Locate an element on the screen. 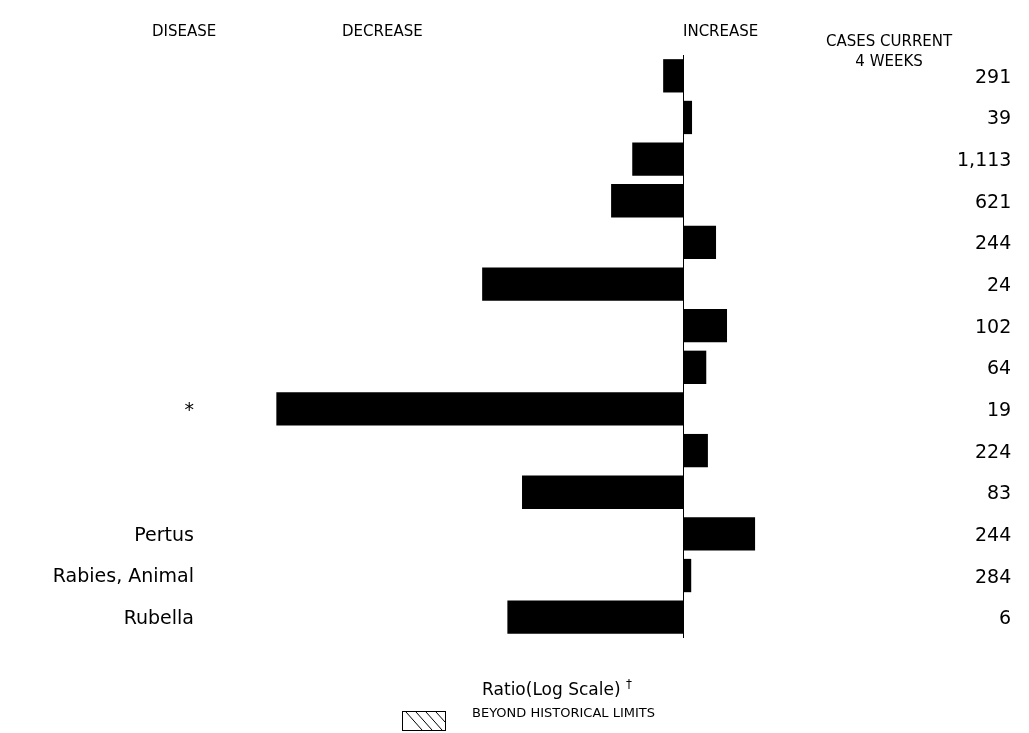  text: BEYOND HISTORICAL LIMITS is located at coordinates (564, 712).